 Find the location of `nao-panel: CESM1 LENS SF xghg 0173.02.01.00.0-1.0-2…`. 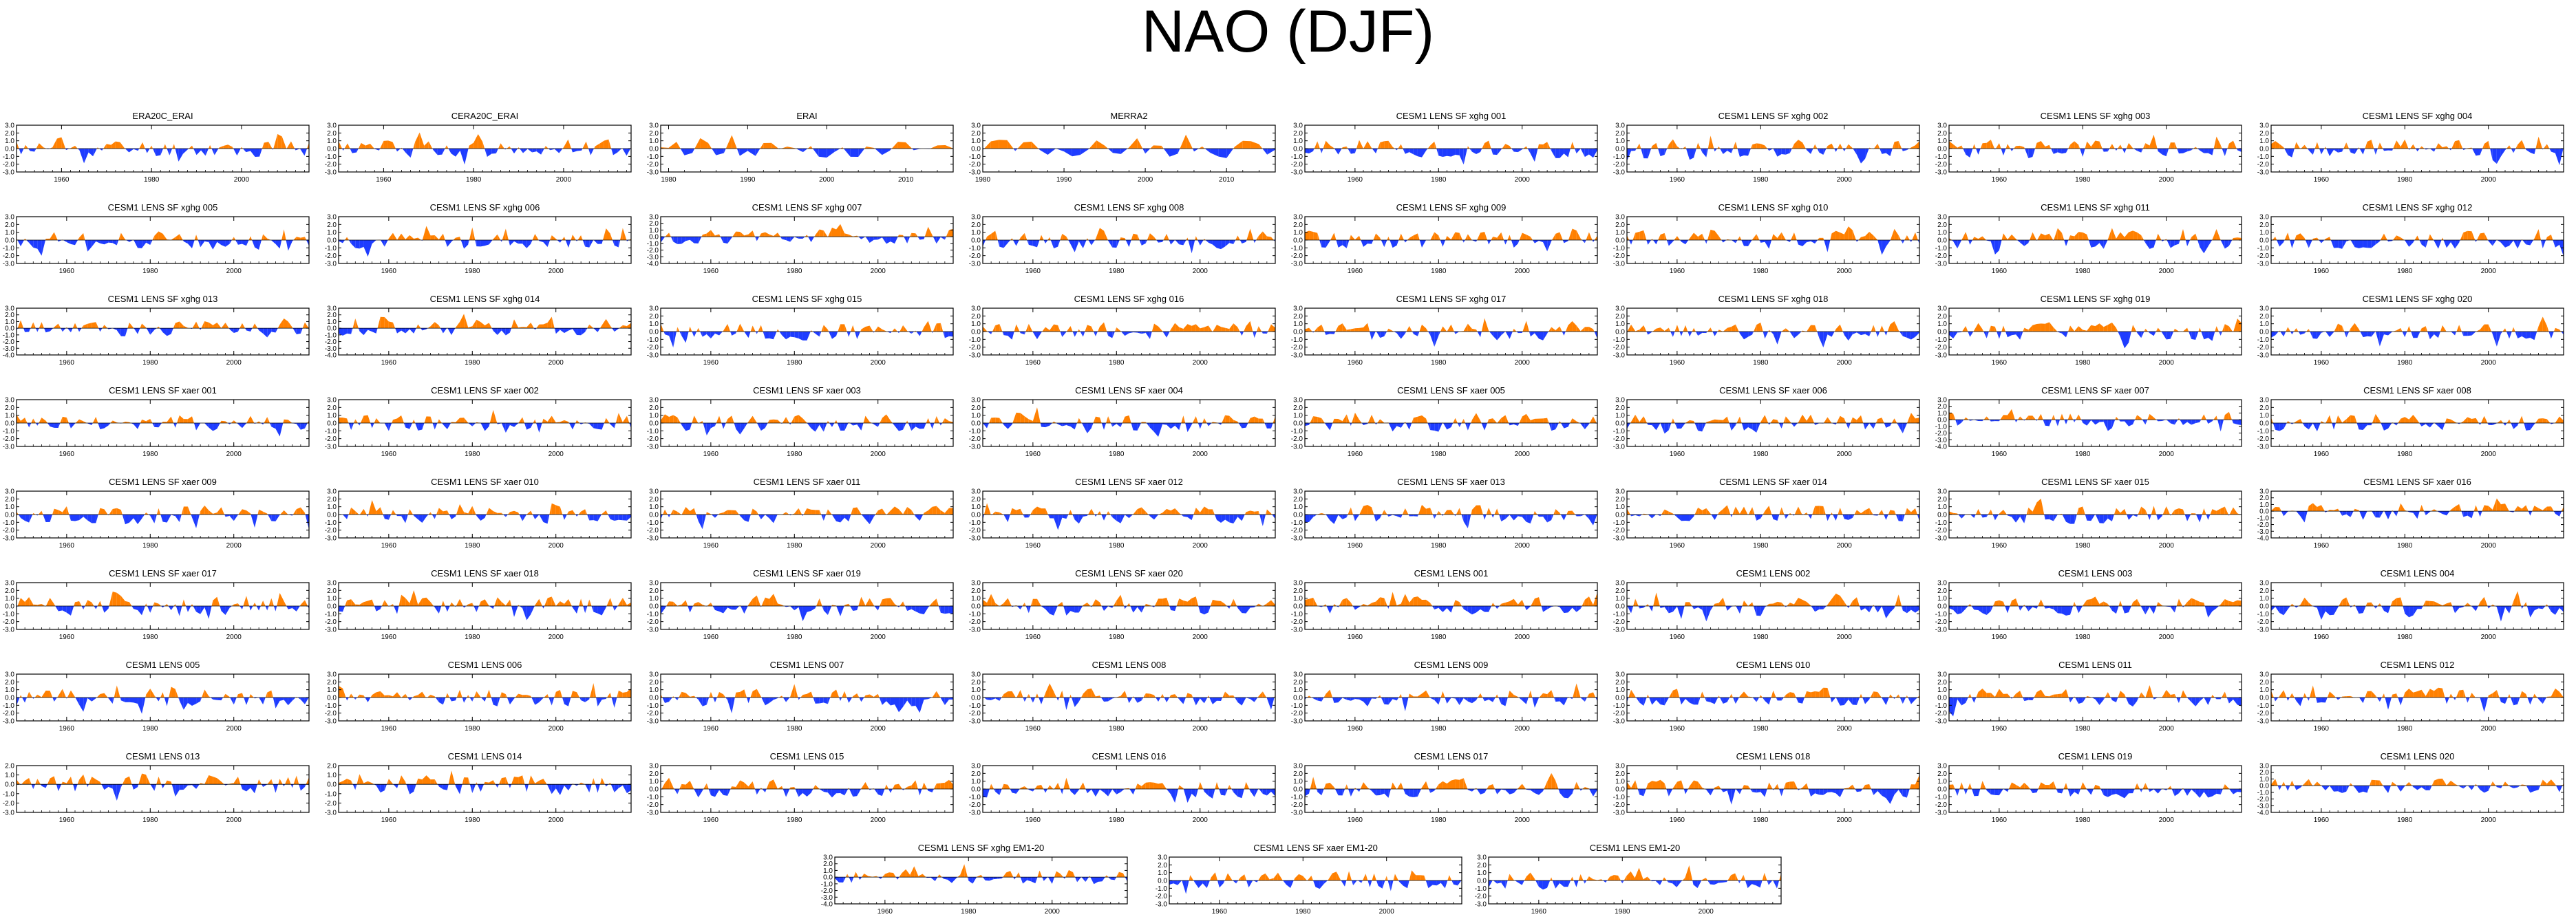

nao-panel: CESM1 LENS SF xghg 0173.02.01.00.0-1.0-2… is located at coordinates (1444, 330).